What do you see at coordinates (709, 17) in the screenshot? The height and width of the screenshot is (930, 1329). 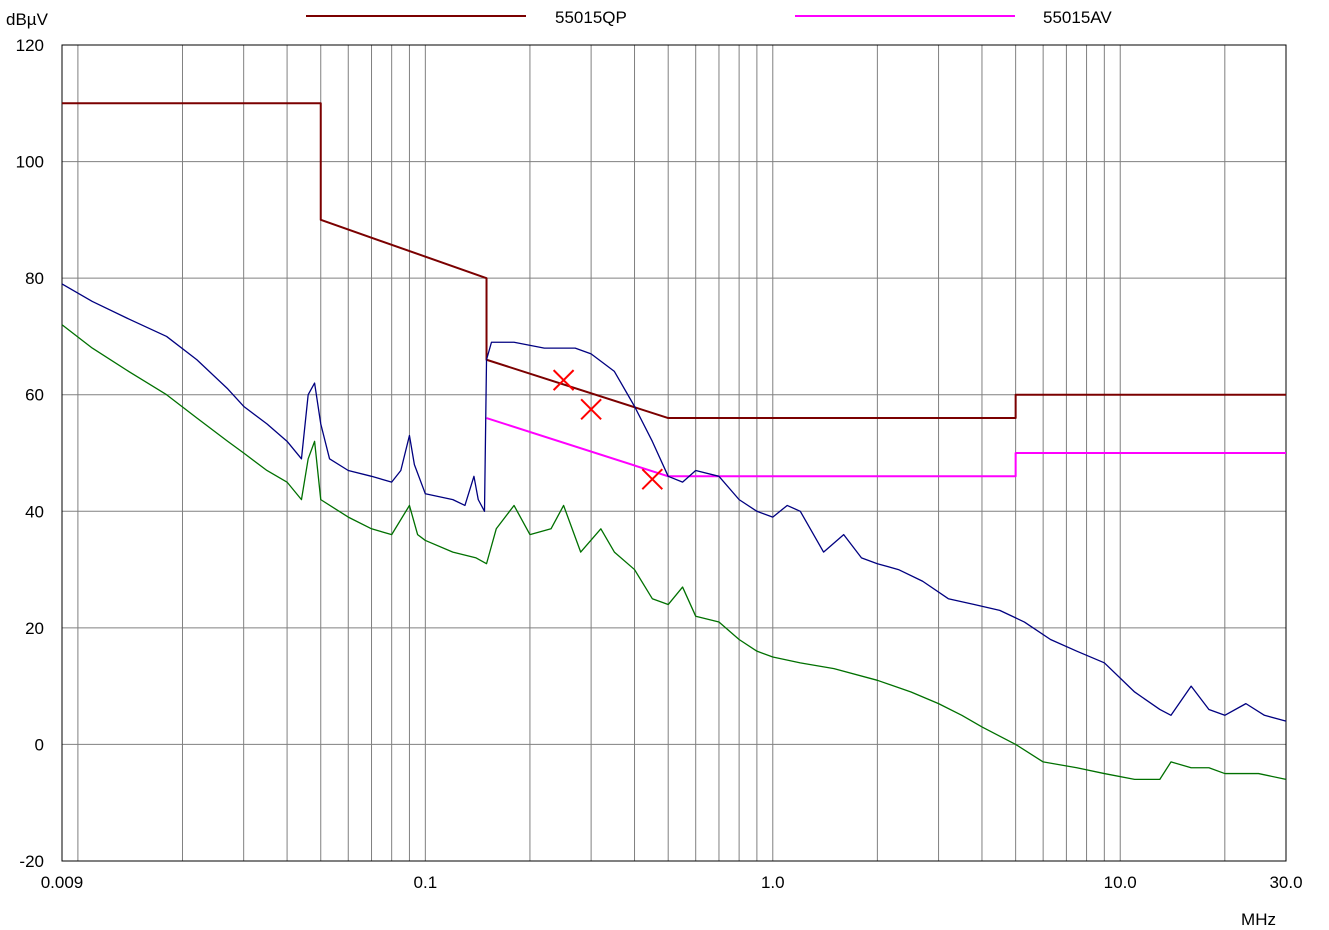 I see `legend: 55015QP 55015AV` at bounding box center [709, 17].